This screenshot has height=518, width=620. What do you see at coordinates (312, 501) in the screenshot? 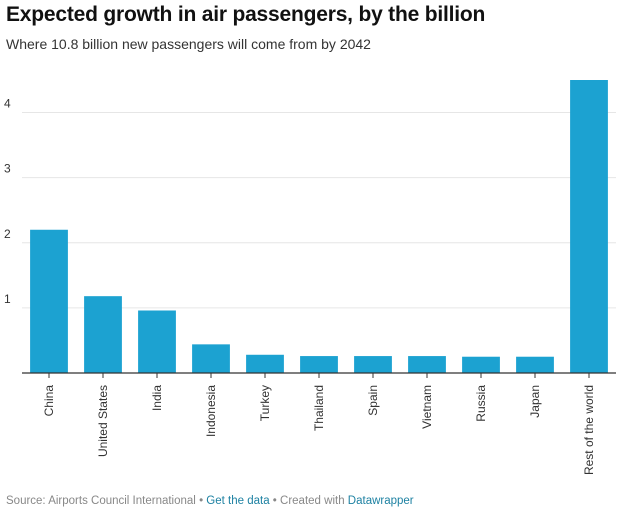
I see `created-with-label: Created with` at bounding box center [312, 501].